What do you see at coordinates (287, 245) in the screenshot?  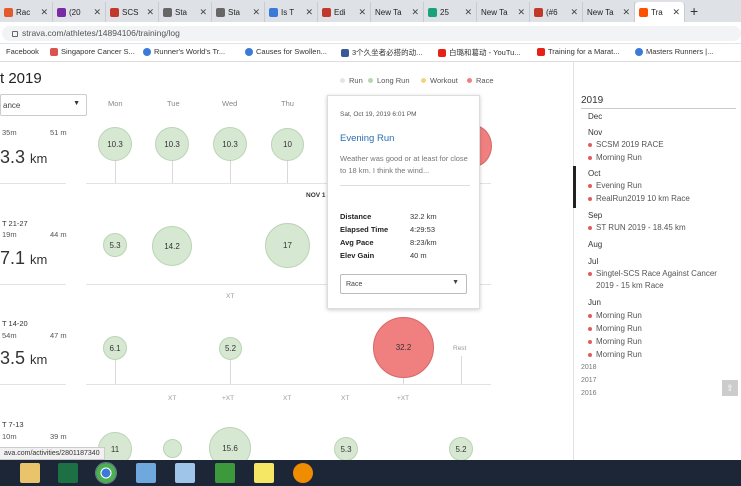 I see `activity-bubble: 17` at bounding box center [287, 245].